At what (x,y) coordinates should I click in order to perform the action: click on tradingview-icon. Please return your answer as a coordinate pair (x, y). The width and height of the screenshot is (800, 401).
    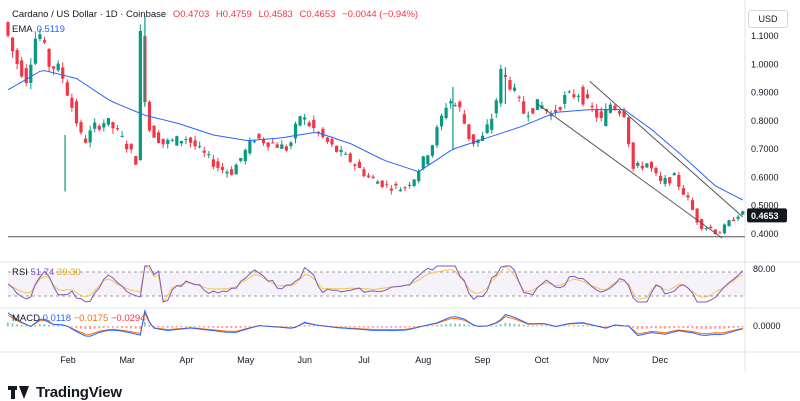
    Looking at the image, I should click on (19, 392).